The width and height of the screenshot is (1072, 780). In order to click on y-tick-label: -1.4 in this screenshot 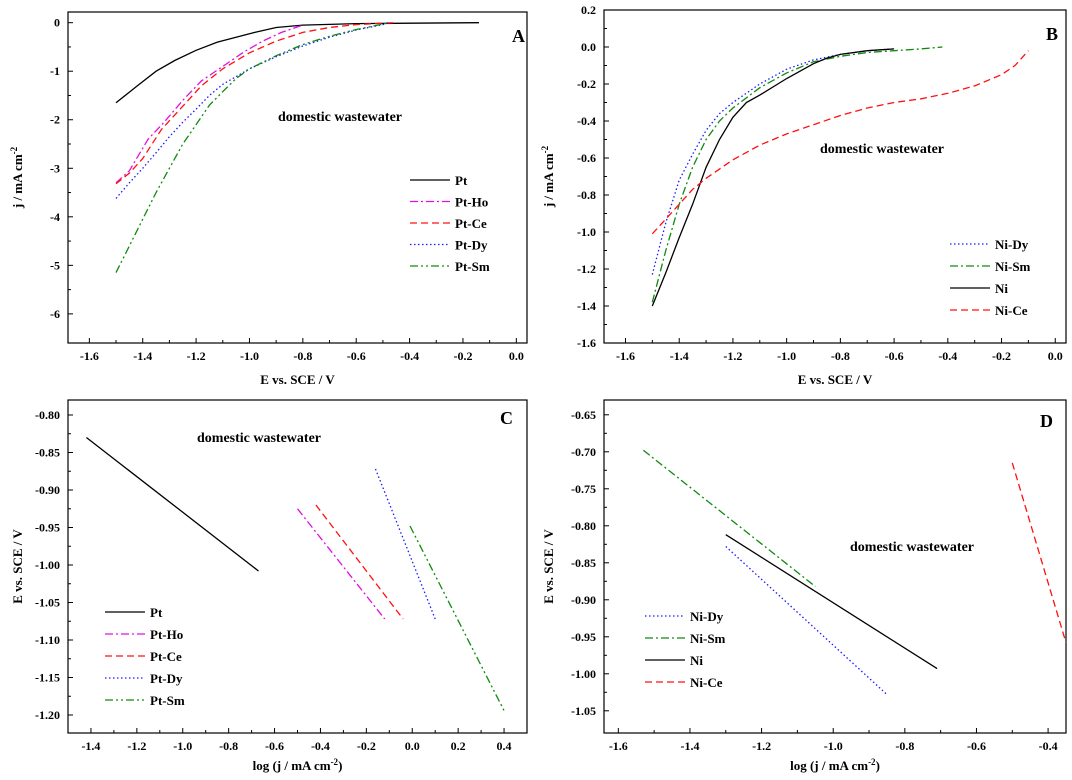, I will do `click(586, 306)`.